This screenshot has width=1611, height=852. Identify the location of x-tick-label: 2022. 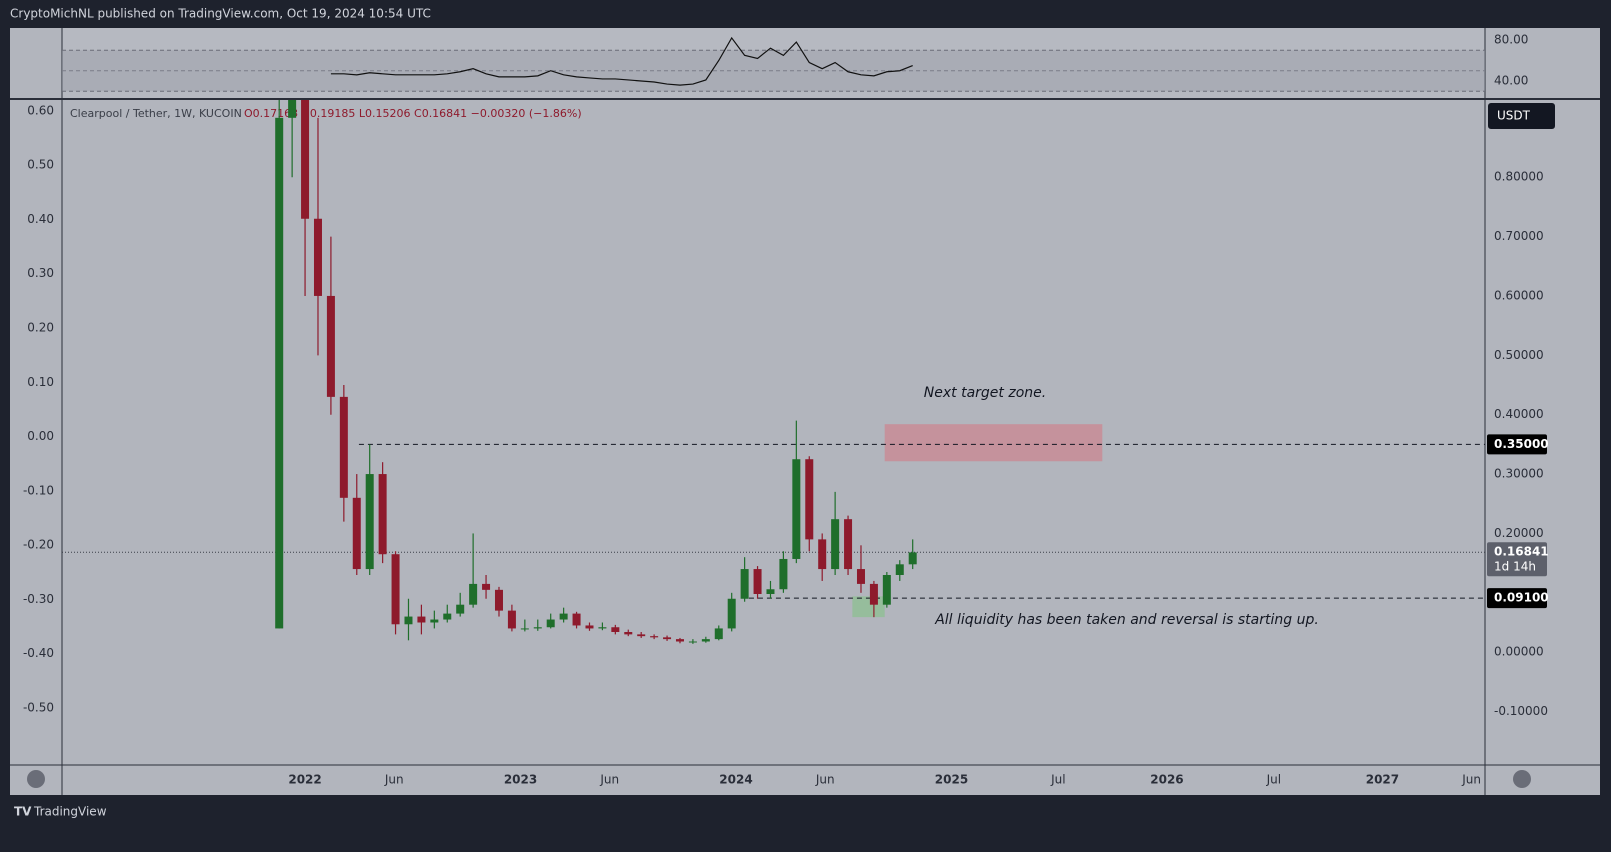
(304, 780).